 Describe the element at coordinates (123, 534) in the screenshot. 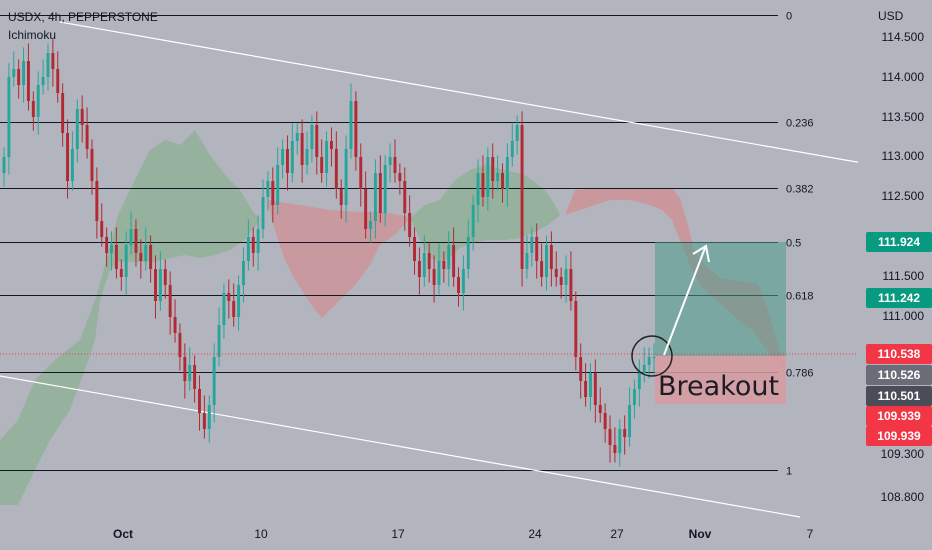

I see `x-tick-label: Oct` at that location.